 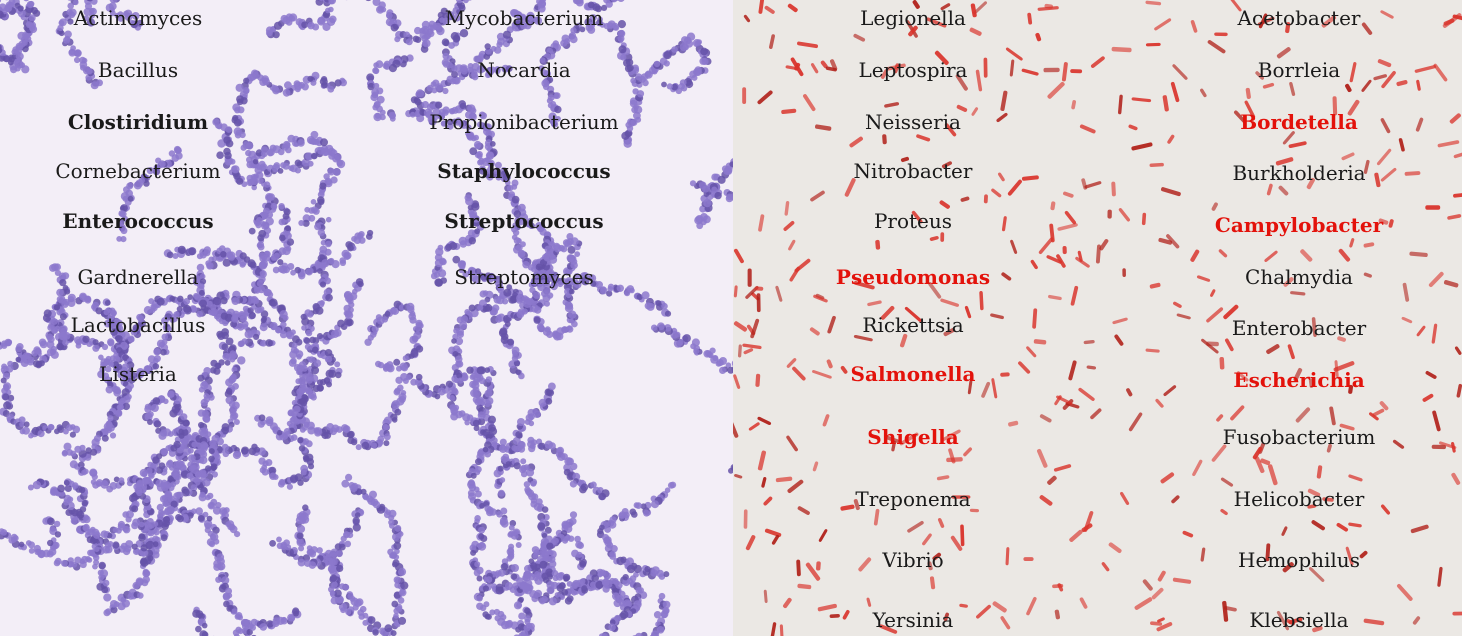 I want to click on genus-label-nocardia: Nocardia, so click(x=524, y=70).